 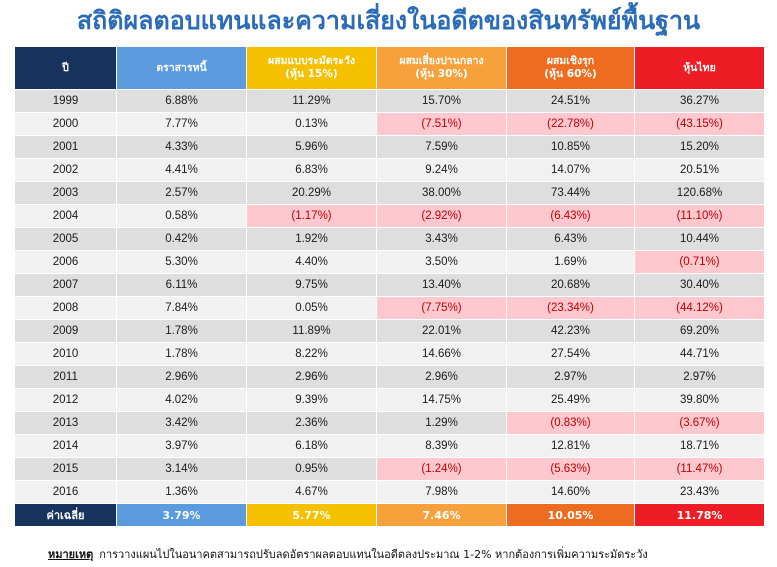 What do you see at coordinates (570, 101) in the screenshot?
I see `cell-aggressive: 24.51%` at bounding box center [570, 101].